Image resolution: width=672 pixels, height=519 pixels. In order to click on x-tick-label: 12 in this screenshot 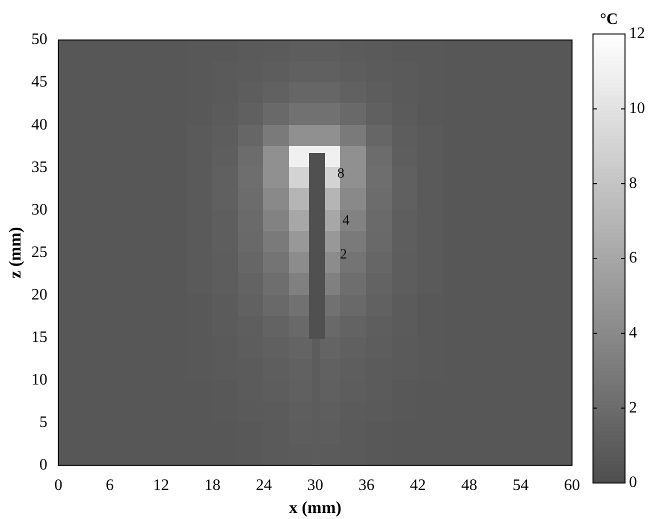, I will do `click(161, 485)`.